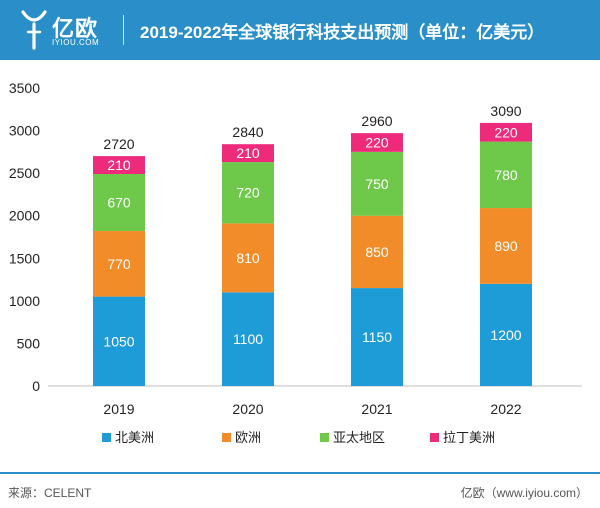 The width and height of the screenshot is (600, 508). Describe the element at coordinates (24, 88) in the screenshot. I see `y-tick-label: 3500` at that location.